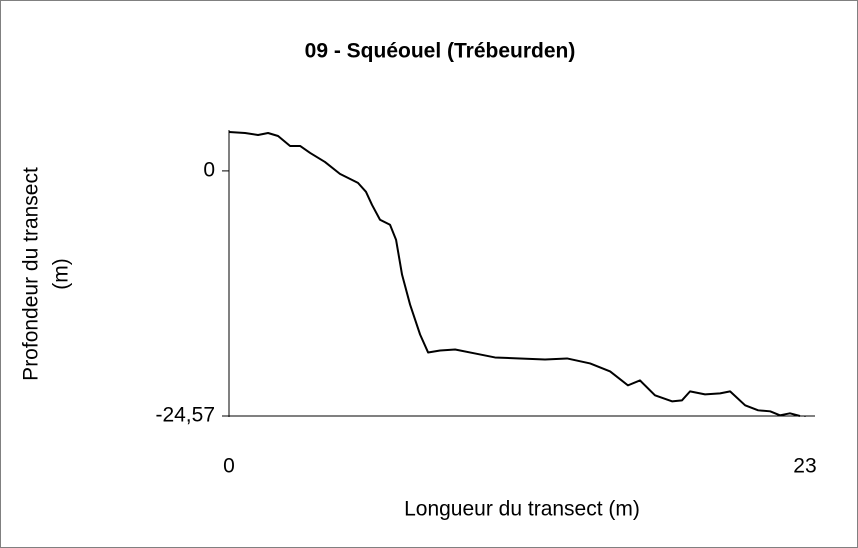  I want to click on chart-title: 09 - Squéouel (Trébeurden), so click(440, 51).